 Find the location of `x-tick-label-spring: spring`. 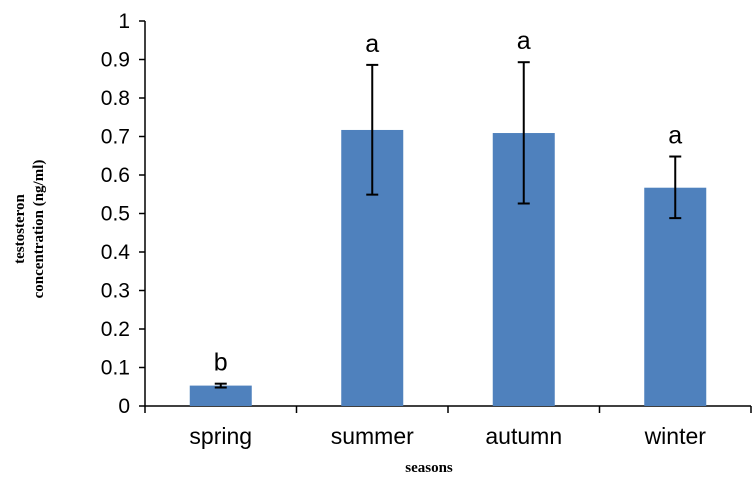

x-tick-label-spring: spring is located at coordinates (220, 436).